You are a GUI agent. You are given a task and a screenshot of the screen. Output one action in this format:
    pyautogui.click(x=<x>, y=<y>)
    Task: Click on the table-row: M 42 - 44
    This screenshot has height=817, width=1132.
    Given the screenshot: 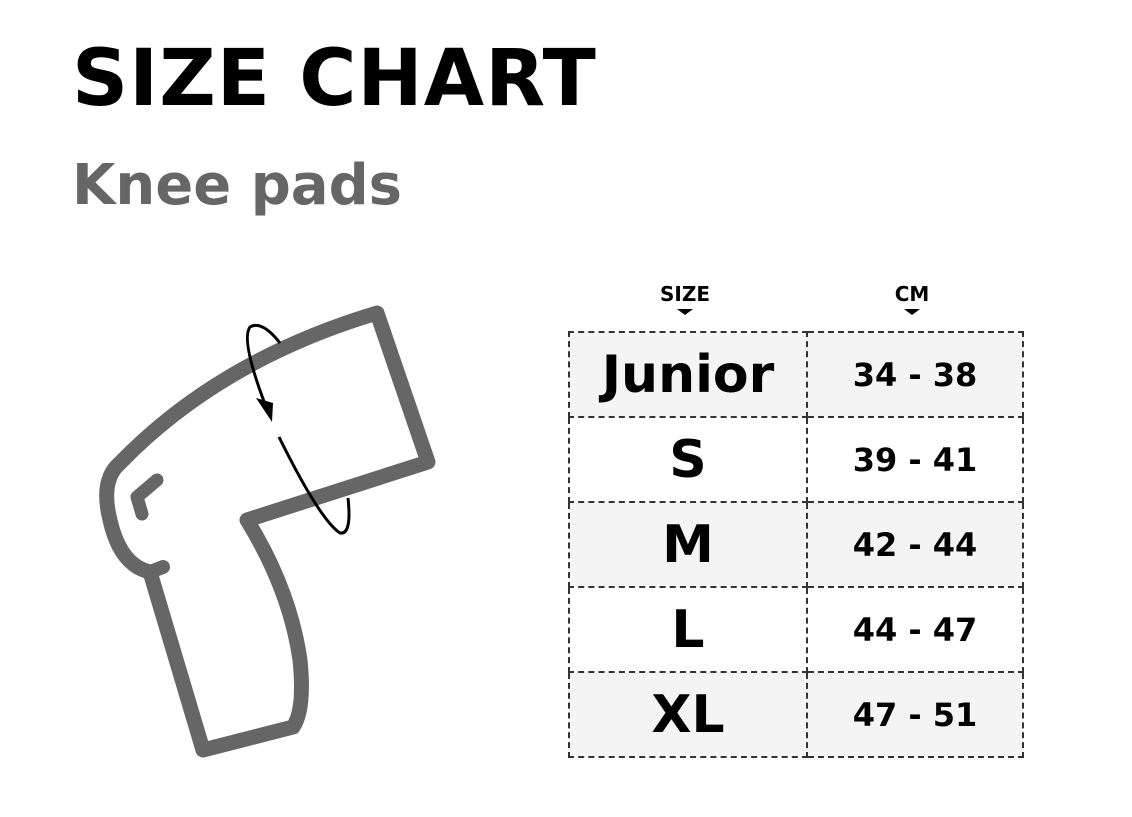 What is the action you would take?
    pyautogui.click(x=796, y=544)
    